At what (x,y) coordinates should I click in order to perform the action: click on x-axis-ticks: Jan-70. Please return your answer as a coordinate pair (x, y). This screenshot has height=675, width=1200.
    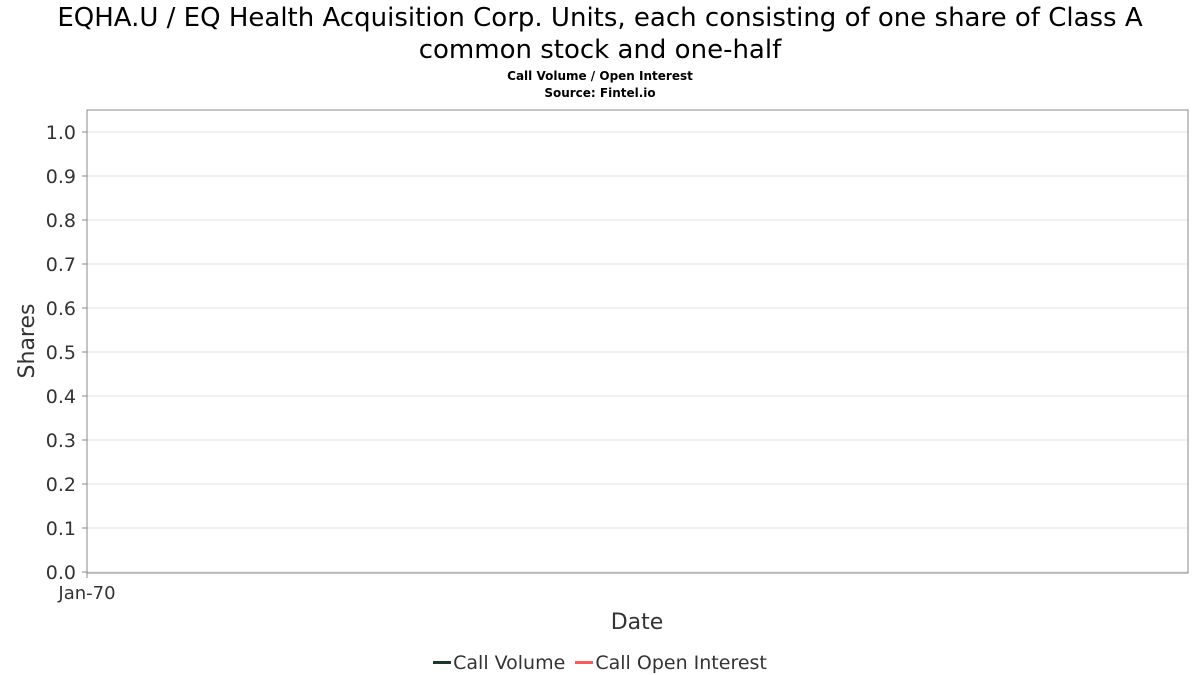
    Looking at the image, I should click on (86, 588).